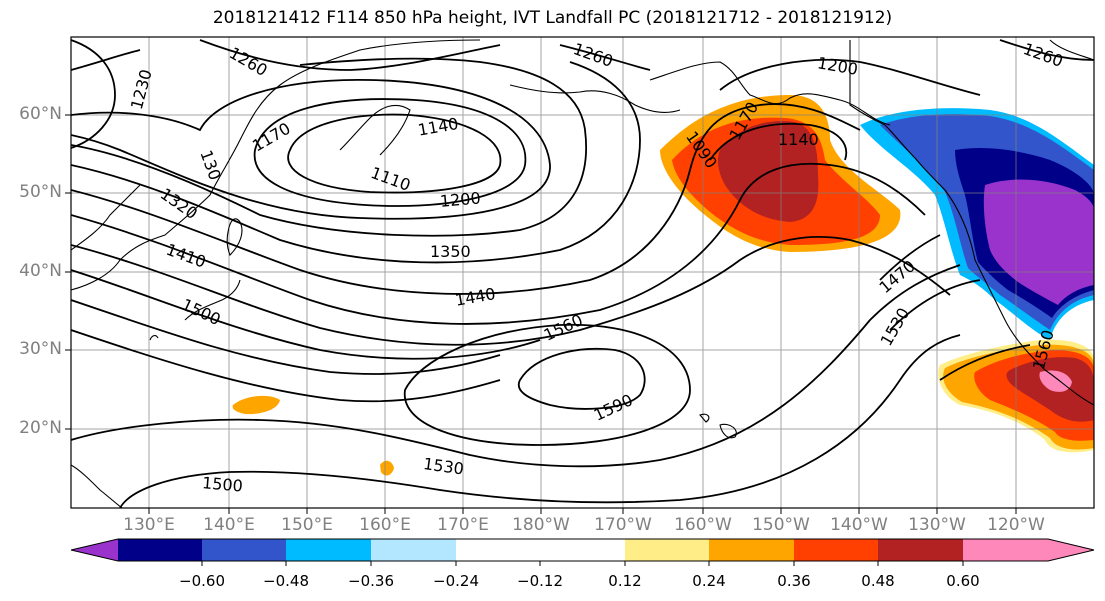  Describe the element at coordinates (859, 525) in the screenshot. I see `lon-label: 140°W` at that location.